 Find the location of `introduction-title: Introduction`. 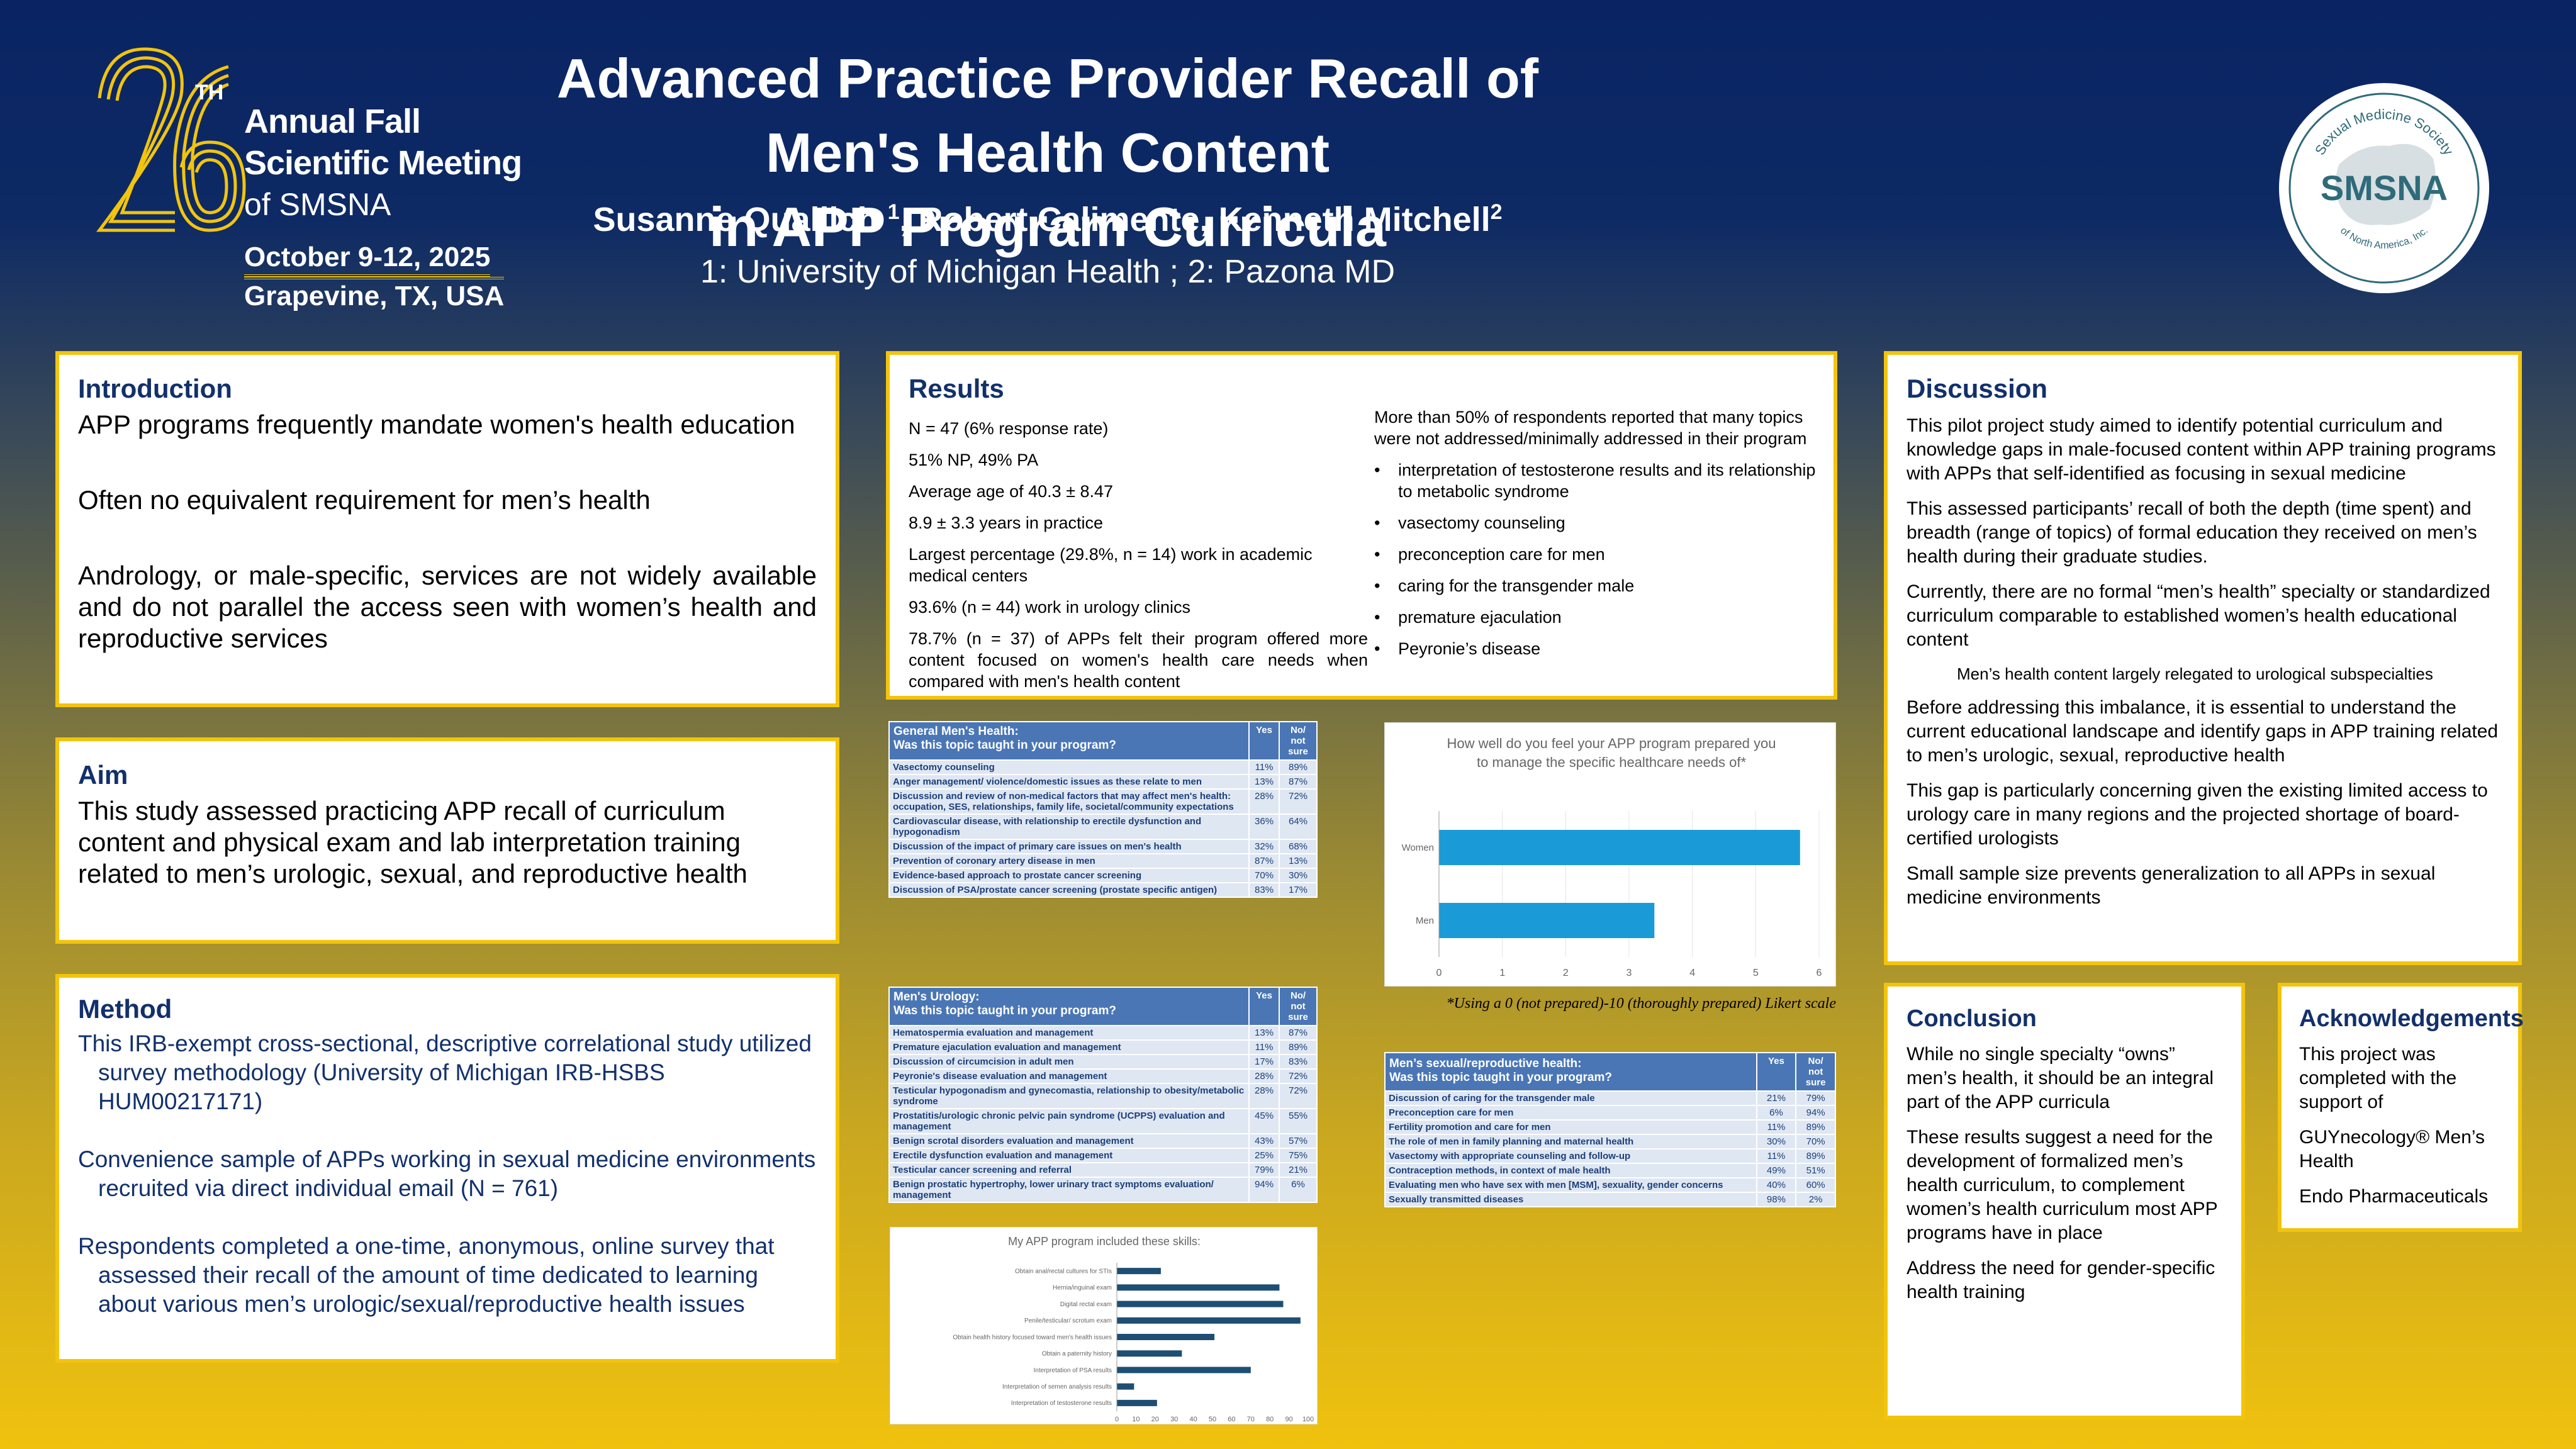

introduction-title: Introduction is located at coordinates (155, 388).